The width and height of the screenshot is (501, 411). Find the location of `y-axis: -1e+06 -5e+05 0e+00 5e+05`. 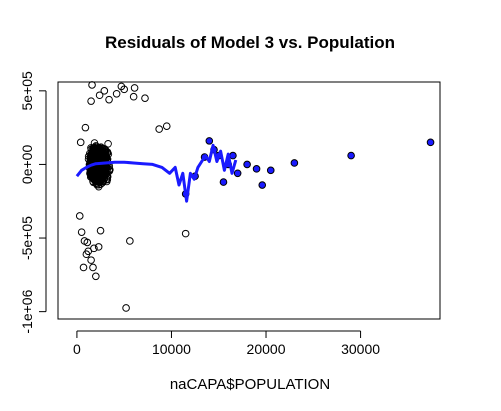

y-axis: -1e+06 -5e+05 0e+00 5e+05 is located at coordinates (33, 202).